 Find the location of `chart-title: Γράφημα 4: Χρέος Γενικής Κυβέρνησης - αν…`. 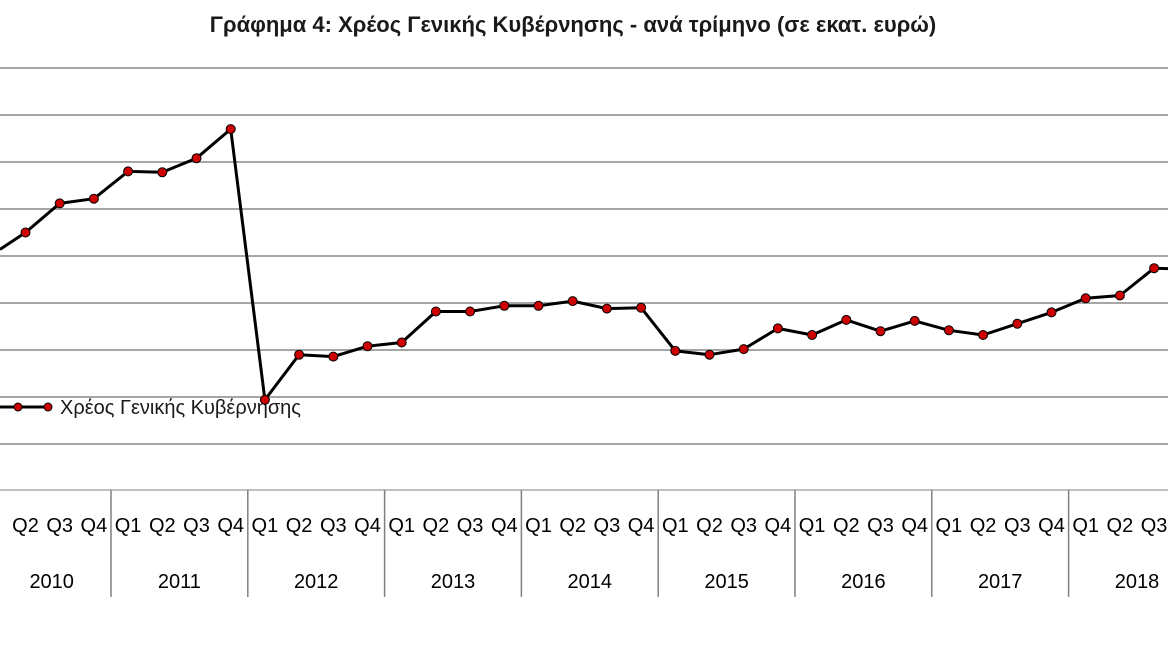

chart-title: Γράφημα 4: Χρέος Γενικής Κυβέρνησης - αν… is located at coordinates (573, 24).